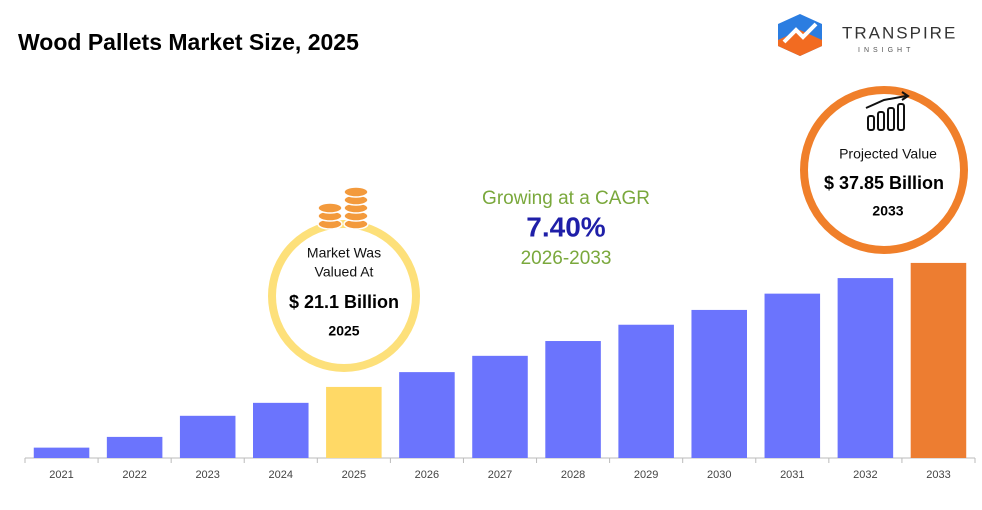 The width and height of the screenshot is (982, 510). I want to click on x-tick-label: 2025, so click(354, 475).